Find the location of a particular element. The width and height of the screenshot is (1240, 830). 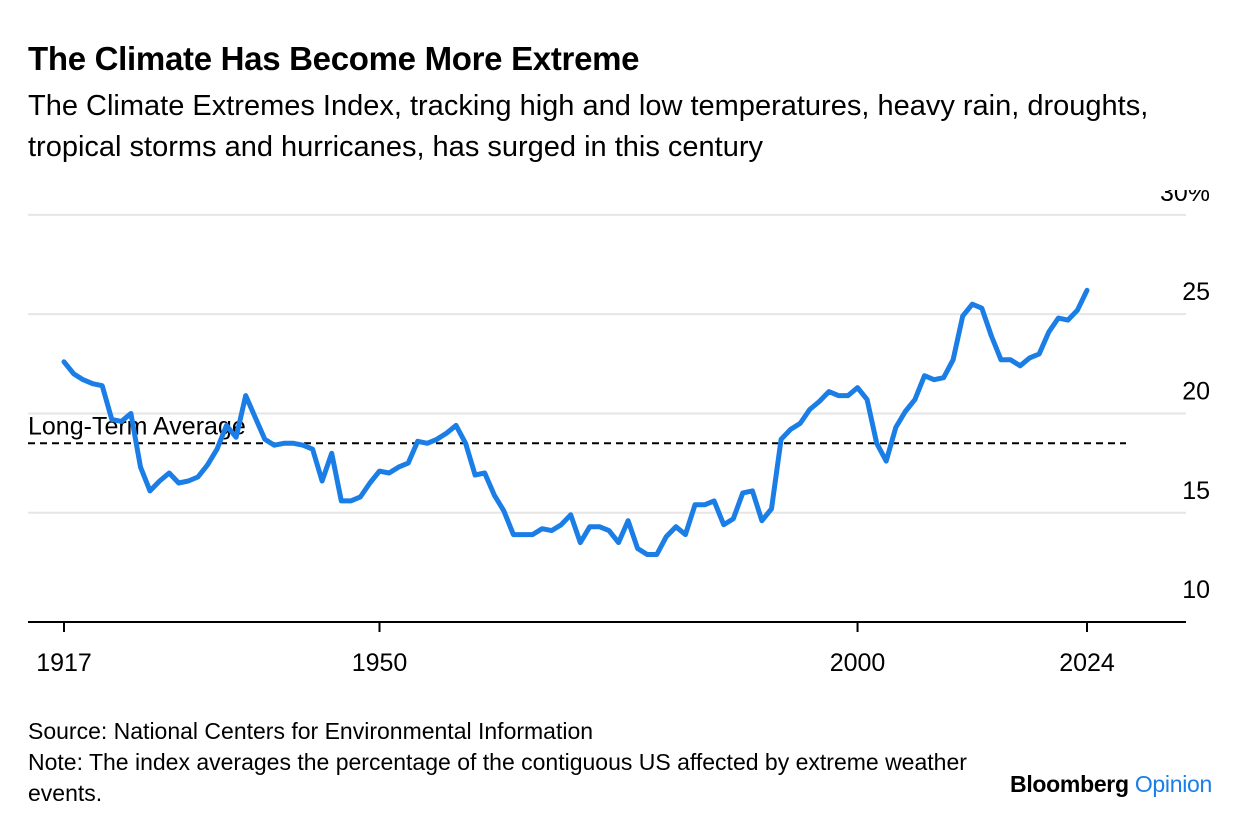

y-axis-labels: 10 15 20 25 30% is located at coordinates (1185, 397).